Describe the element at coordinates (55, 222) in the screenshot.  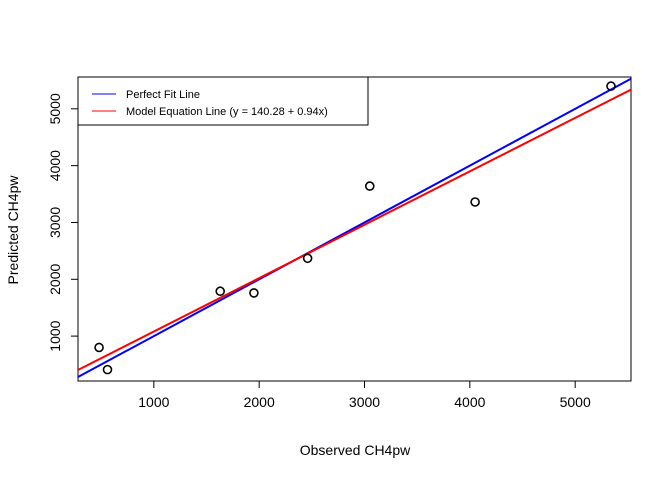
I see `y-tick-label: 3000` at that location.